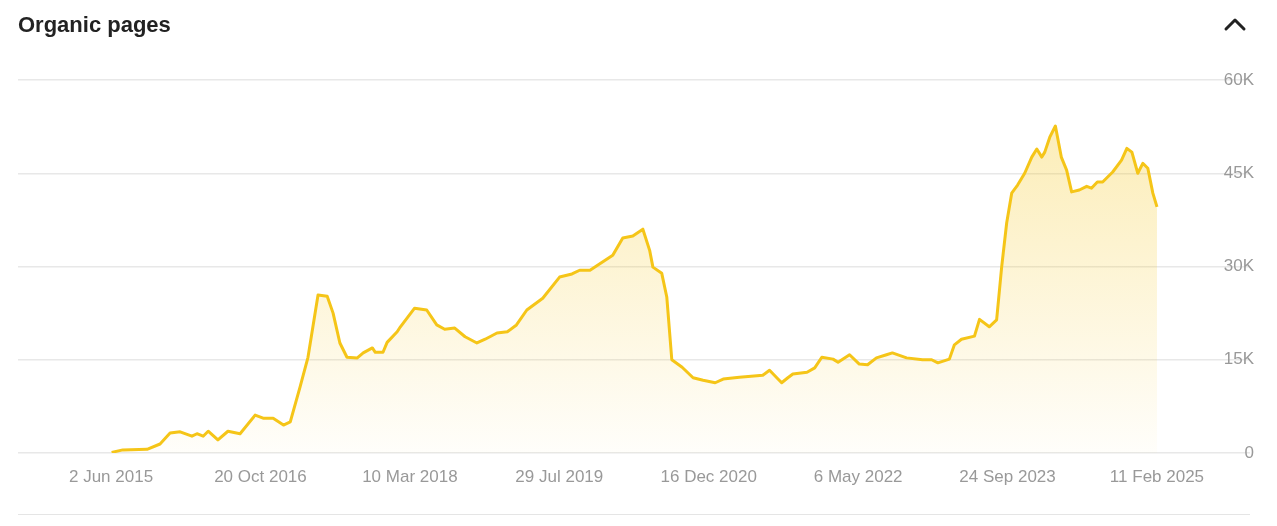 This screenshot has height=526, width=1277. I want to click on x-tick-label: 2 Jun 2015, so click(111, 476).